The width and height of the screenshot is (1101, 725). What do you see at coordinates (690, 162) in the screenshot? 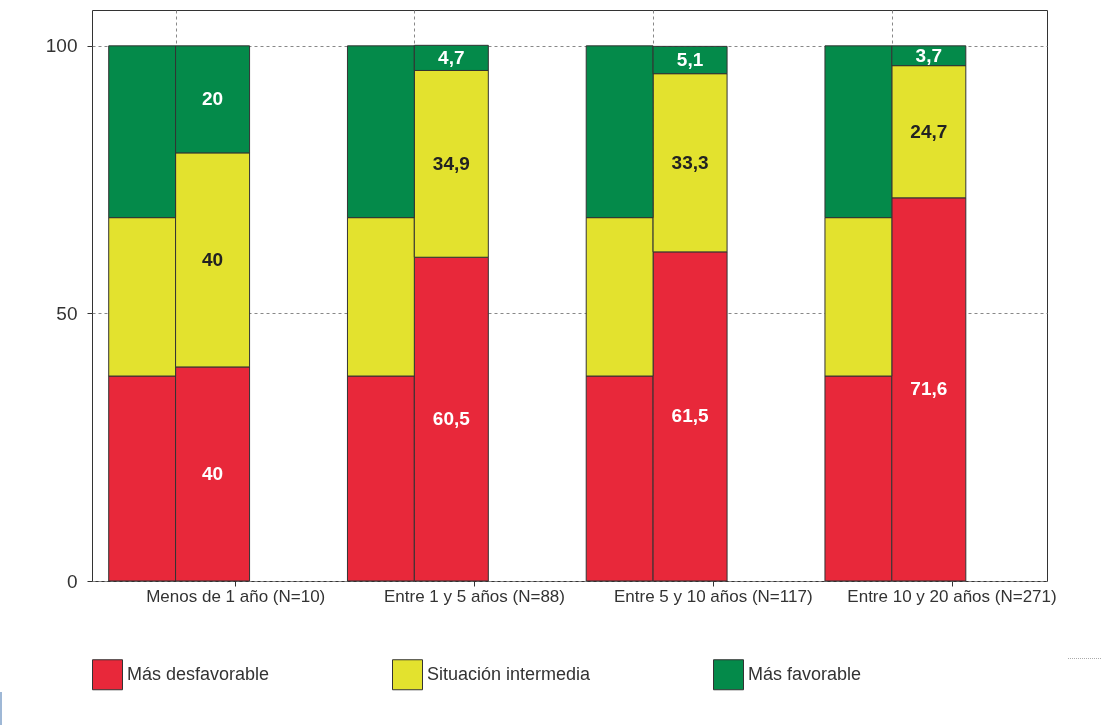
I see `data-label: 33,3` at bounding box center [690, 162].